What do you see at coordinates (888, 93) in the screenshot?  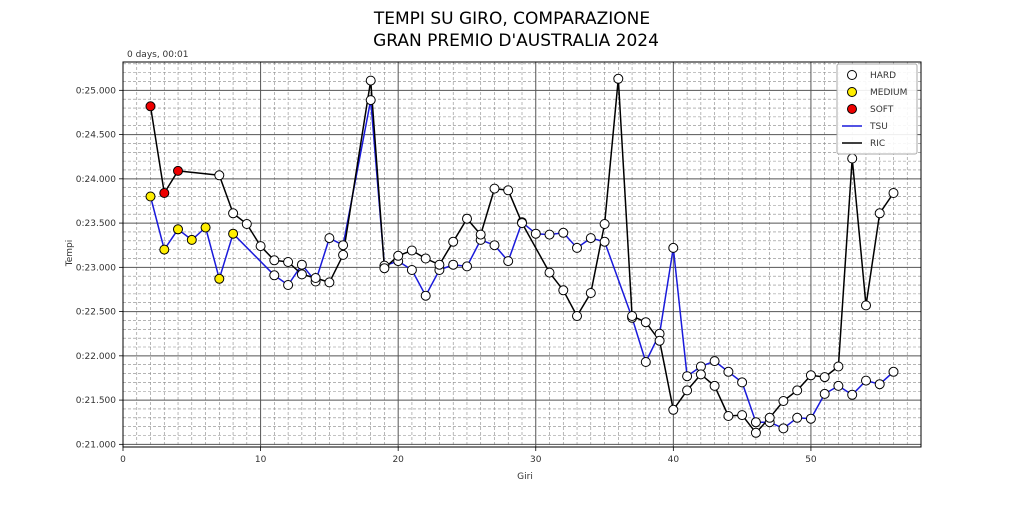 I see `legend-label-medium: MEDIUM` at bounding box center [888, 93].